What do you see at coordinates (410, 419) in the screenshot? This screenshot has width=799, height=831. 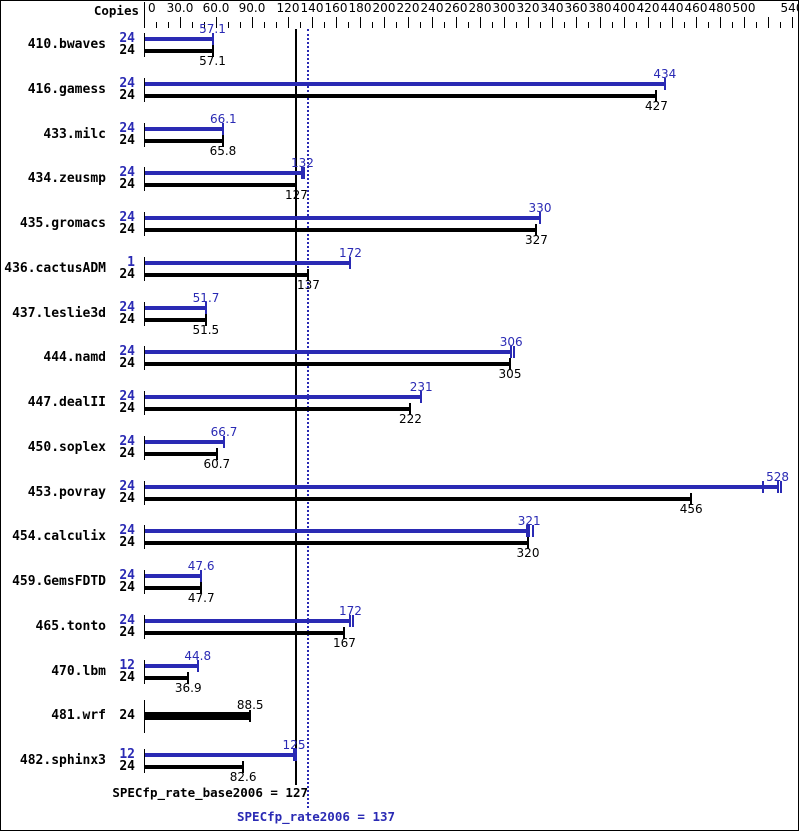 I see `base-value-label: 222` at bounding box center [410, 419].